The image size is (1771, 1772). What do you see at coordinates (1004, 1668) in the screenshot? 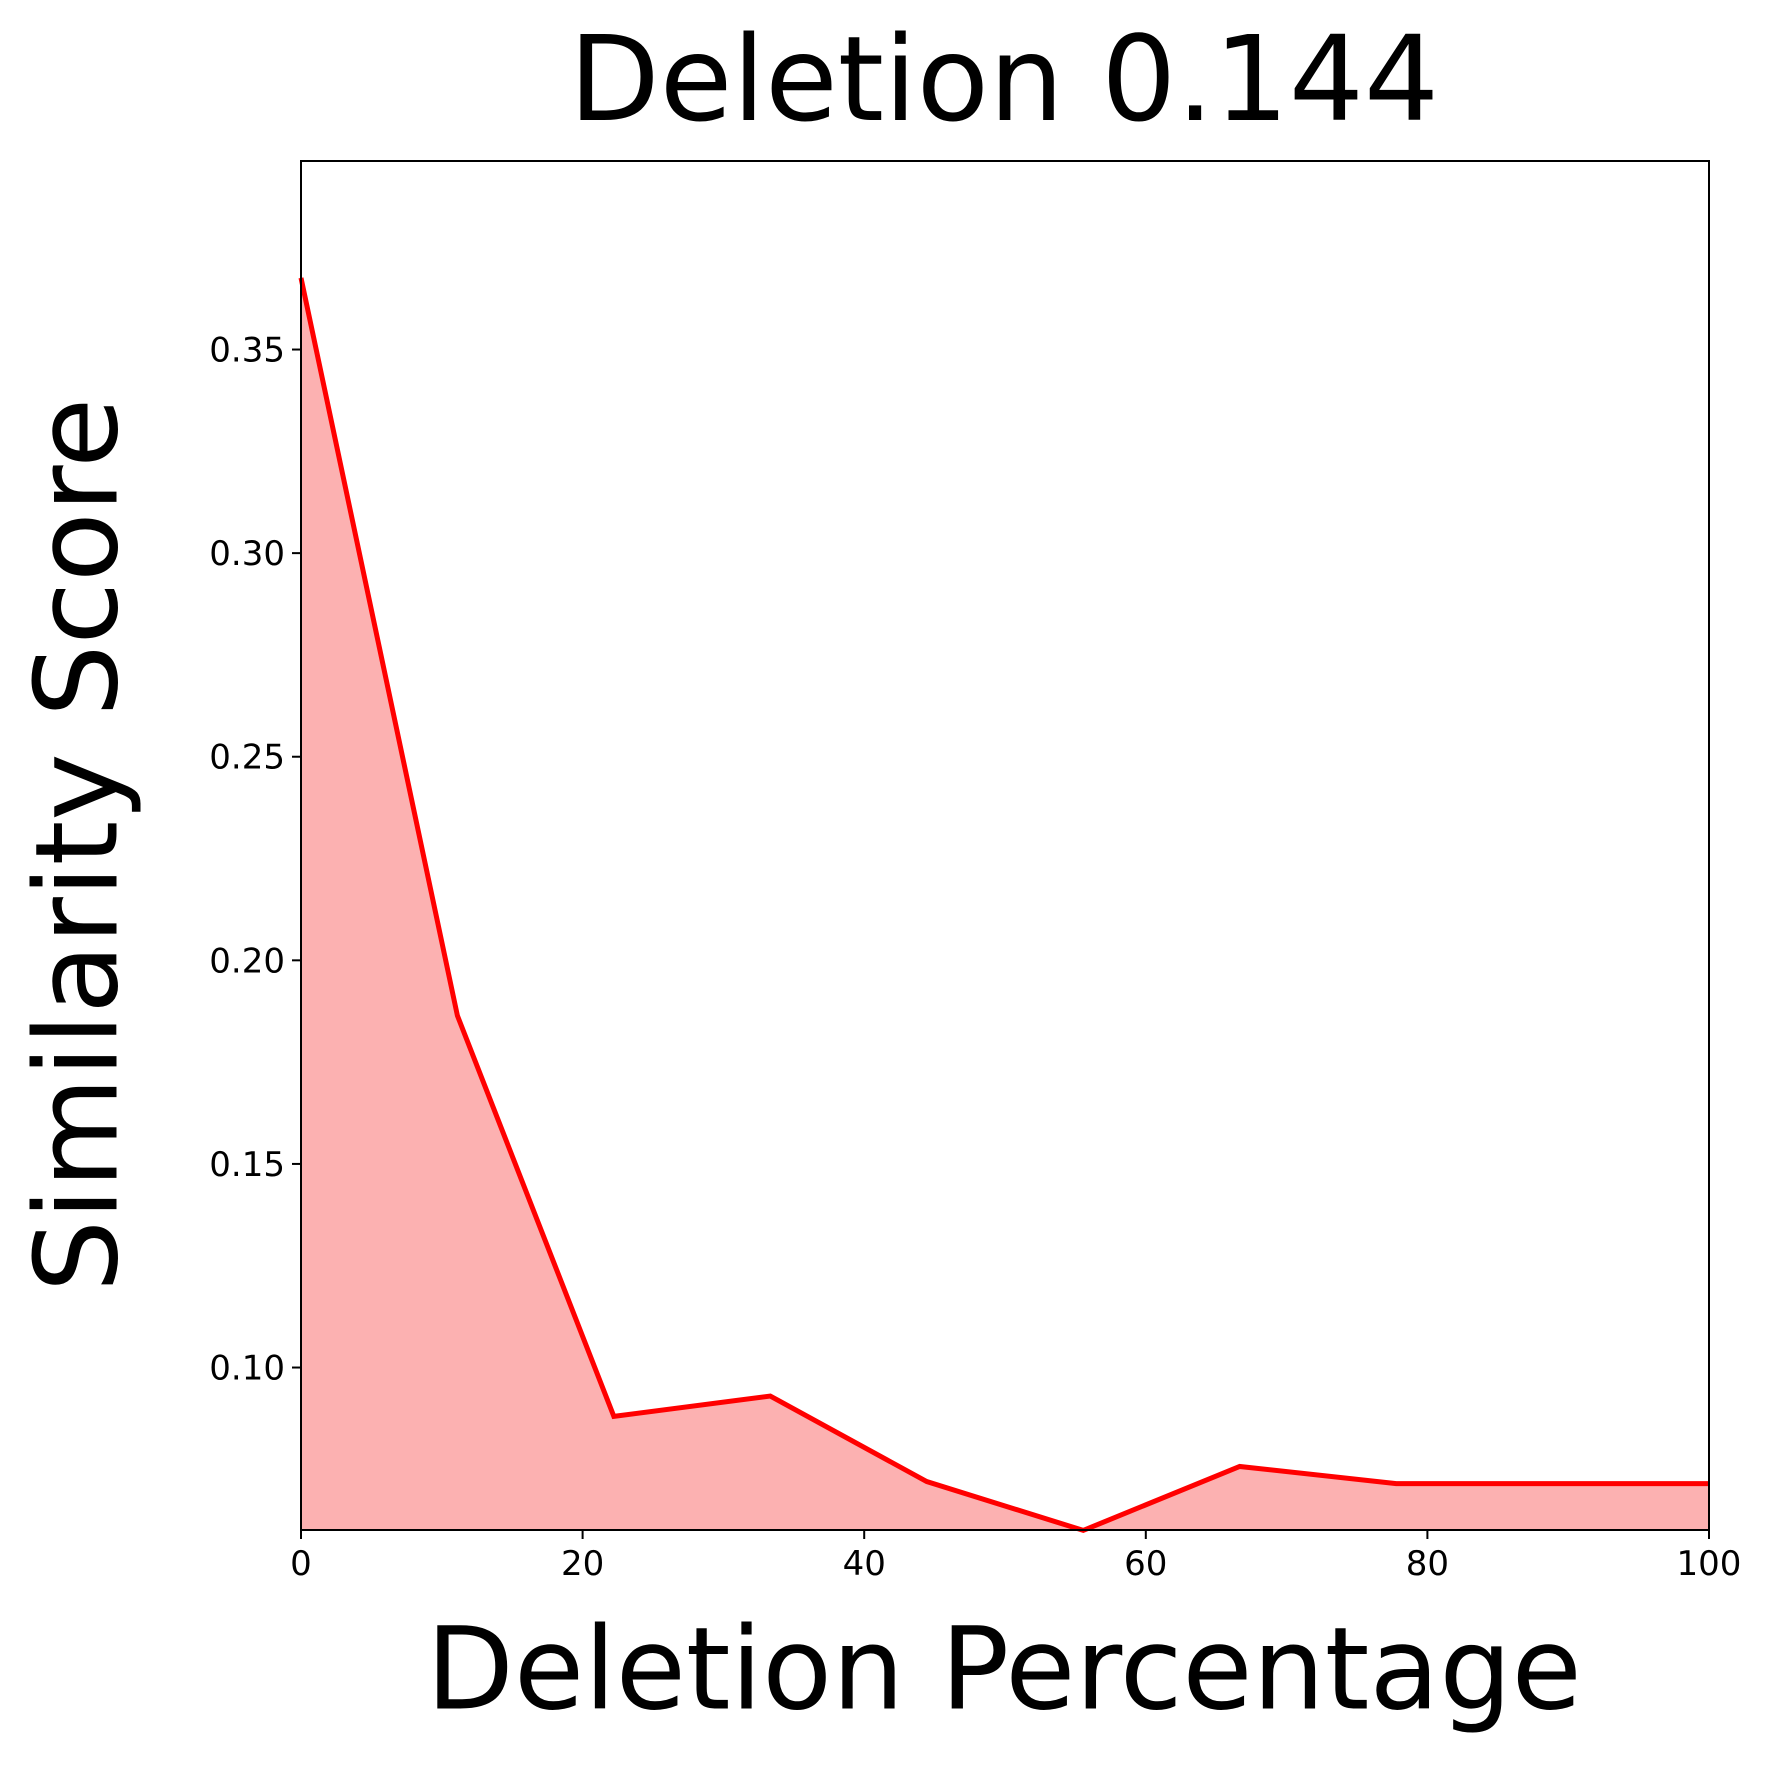
I see `x-axis-label: Deletion Percentage` at bounding box center [1004, 1668].